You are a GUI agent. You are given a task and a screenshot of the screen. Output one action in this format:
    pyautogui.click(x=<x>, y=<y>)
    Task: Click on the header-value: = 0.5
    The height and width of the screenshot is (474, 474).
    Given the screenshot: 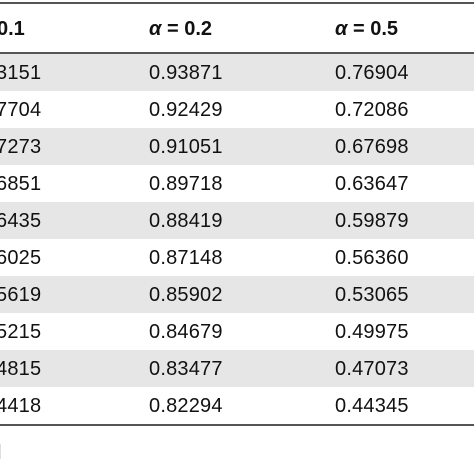 What is the action you would take?
    pyautogui.click(x=373, y=29)
    